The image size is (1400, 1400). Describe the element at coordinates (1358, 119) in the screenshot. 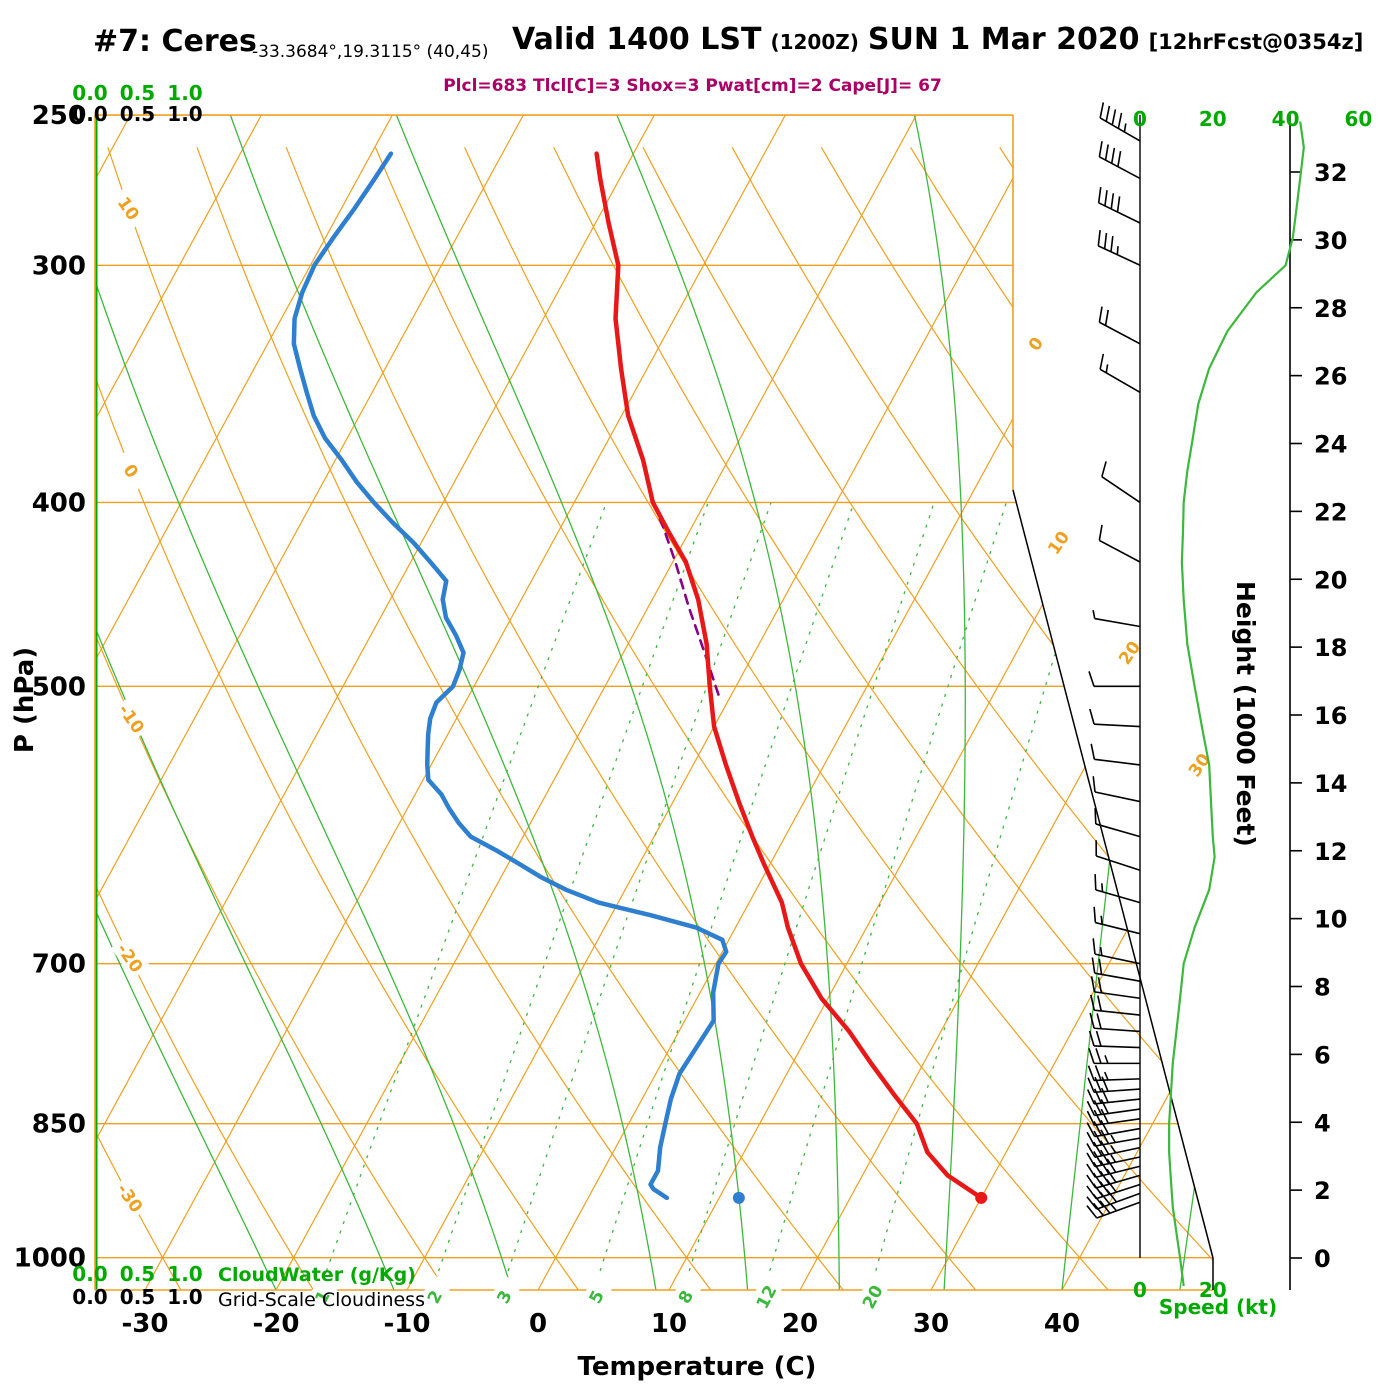

I see `svg-text: 60` at that location.